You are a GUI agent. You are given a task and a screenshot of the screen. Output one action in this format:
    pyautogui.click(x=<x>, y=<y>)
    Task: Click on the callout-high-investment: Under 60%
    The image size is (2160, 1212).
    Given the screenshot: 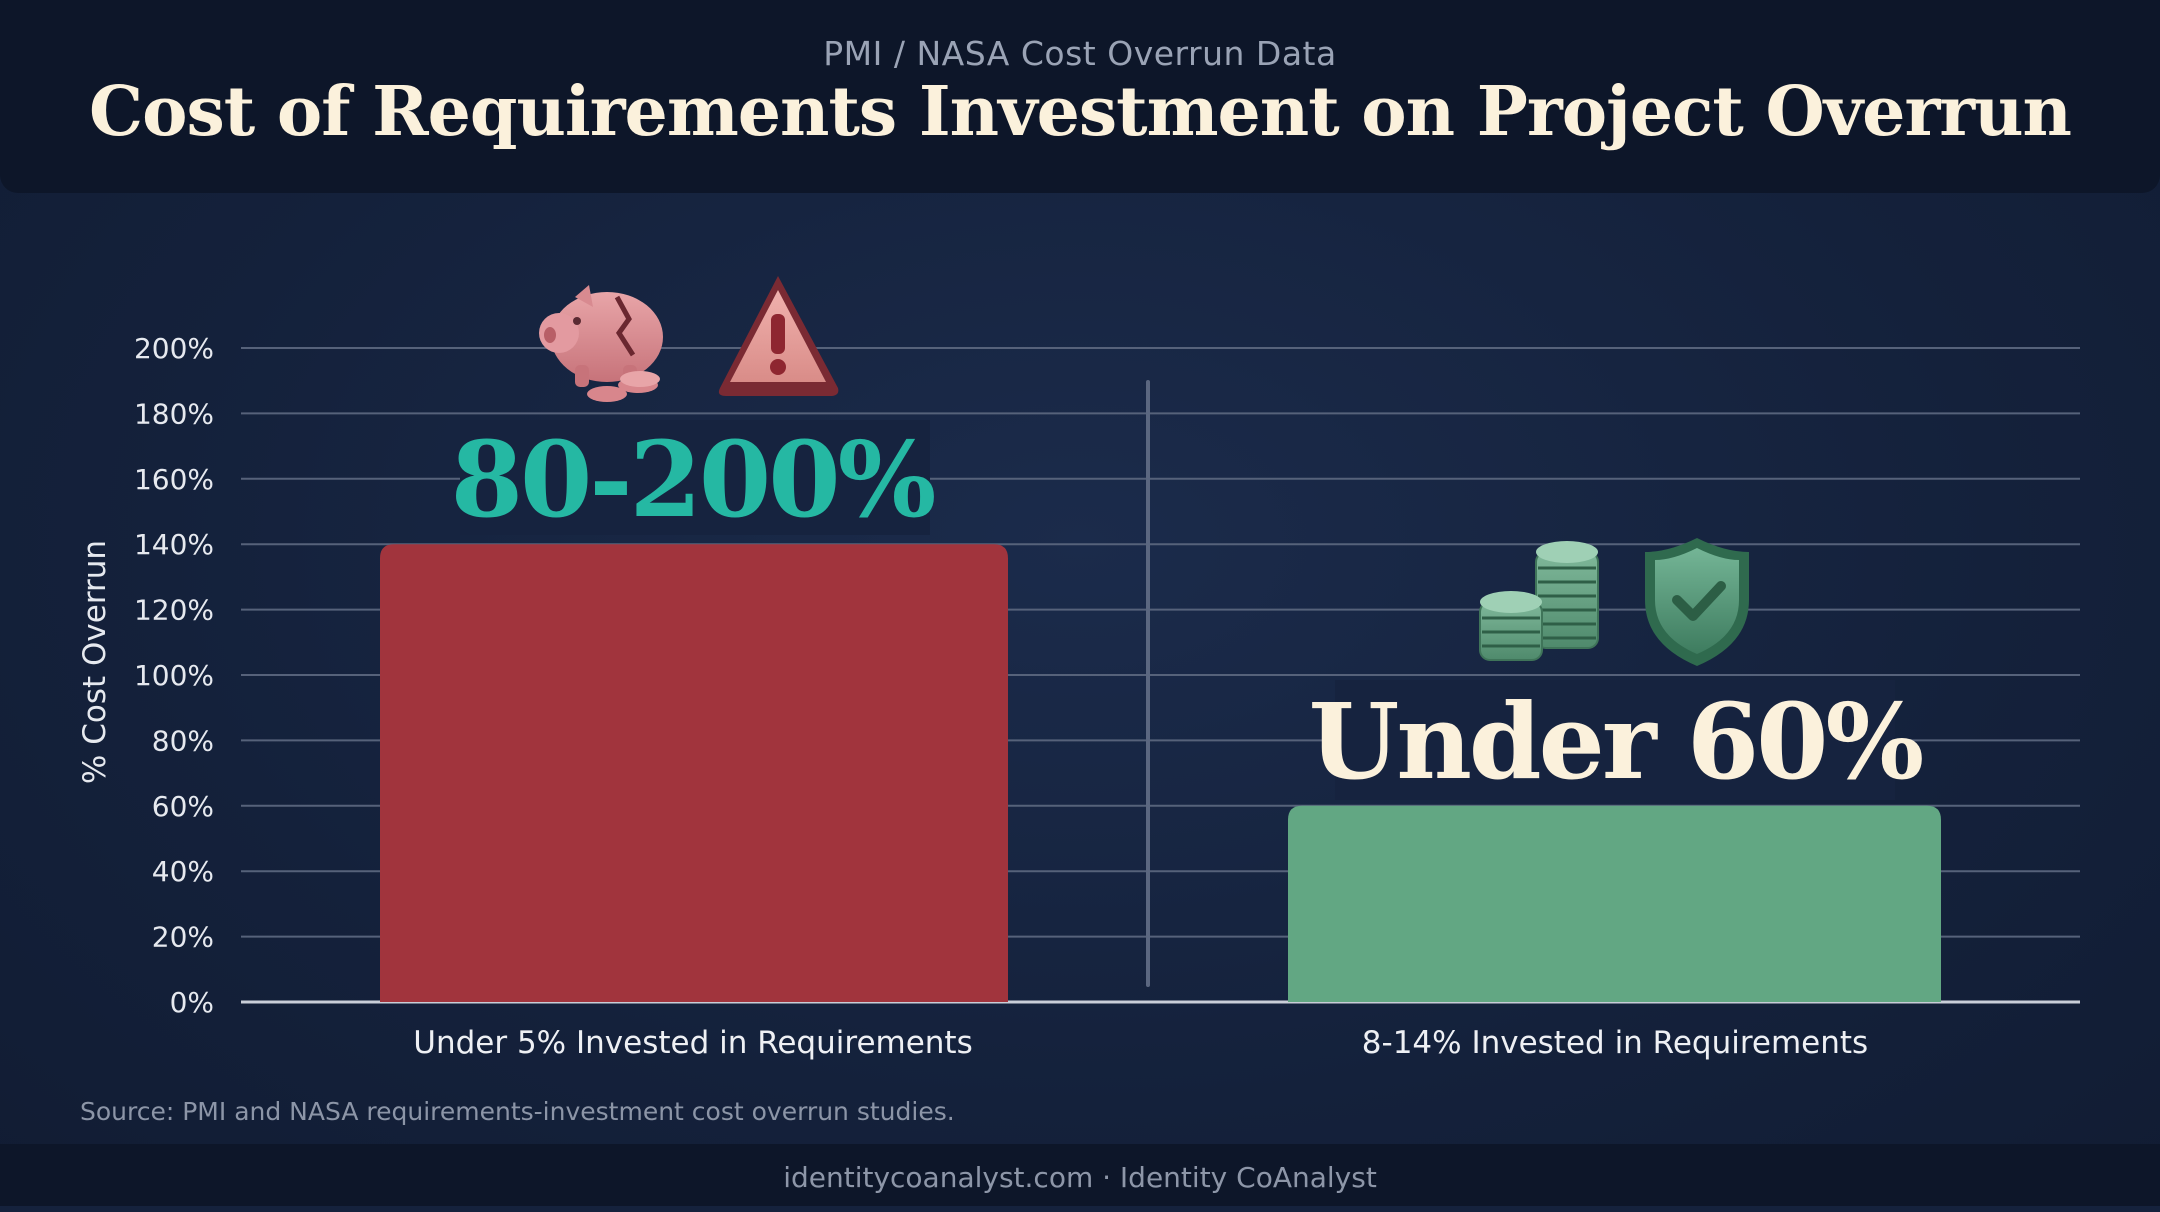 What is the action you would take?
    pyautogui.click(x=1616, y=741)
    